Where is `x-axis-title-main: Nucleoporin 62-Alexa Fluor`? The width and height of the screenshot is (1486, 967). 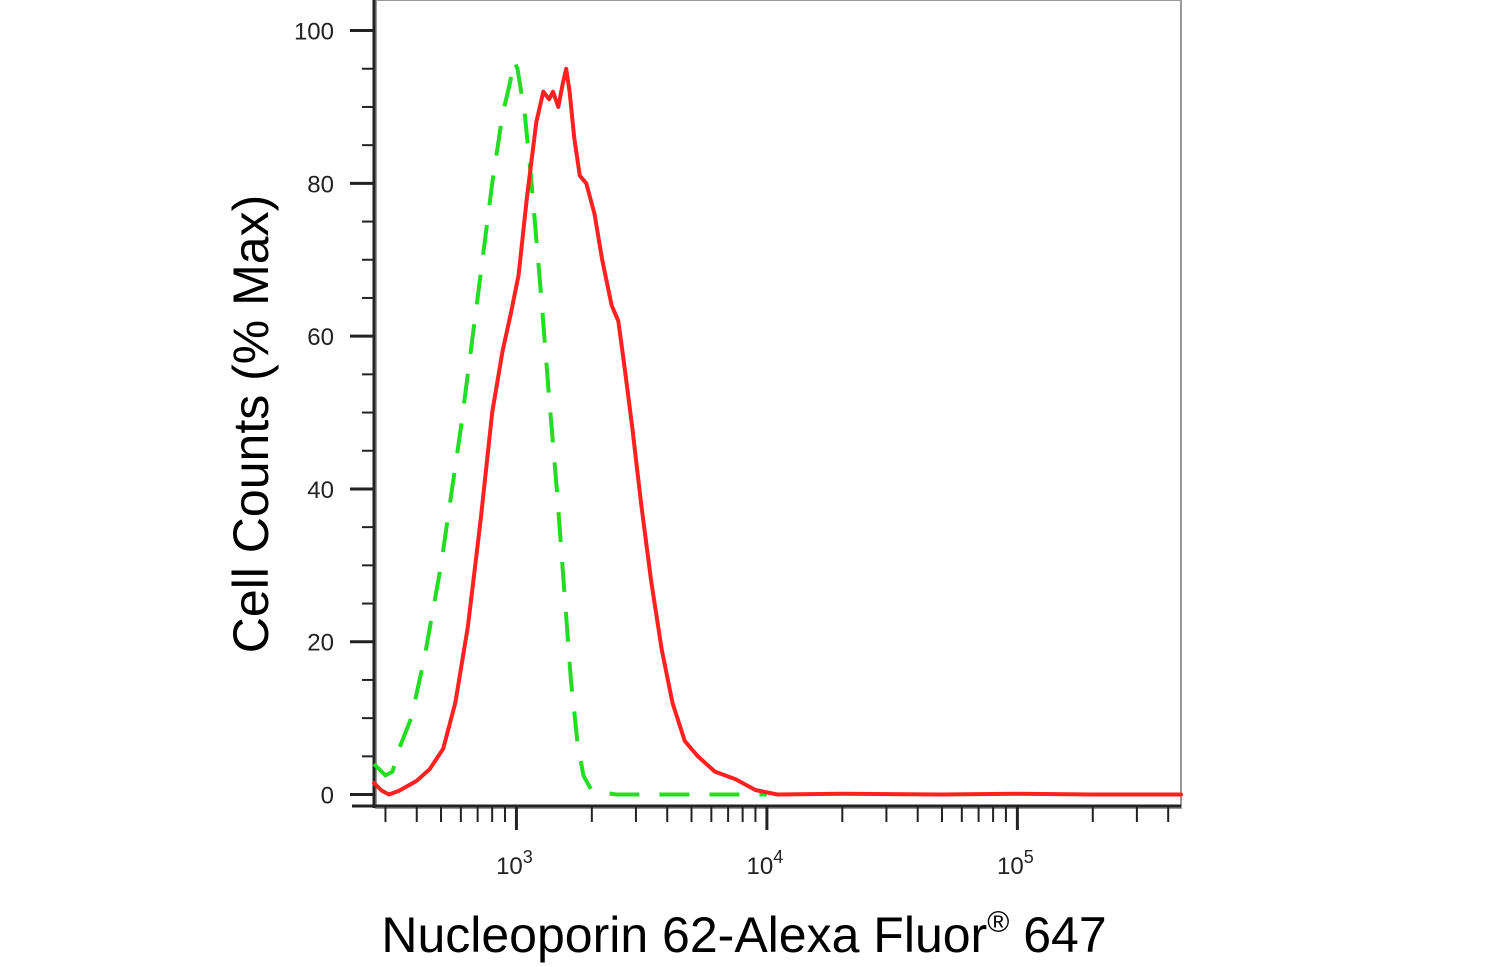 x-axis-title-main: Nucleoporin 62-Alexa Fluor is located at coordinates (684, 935).